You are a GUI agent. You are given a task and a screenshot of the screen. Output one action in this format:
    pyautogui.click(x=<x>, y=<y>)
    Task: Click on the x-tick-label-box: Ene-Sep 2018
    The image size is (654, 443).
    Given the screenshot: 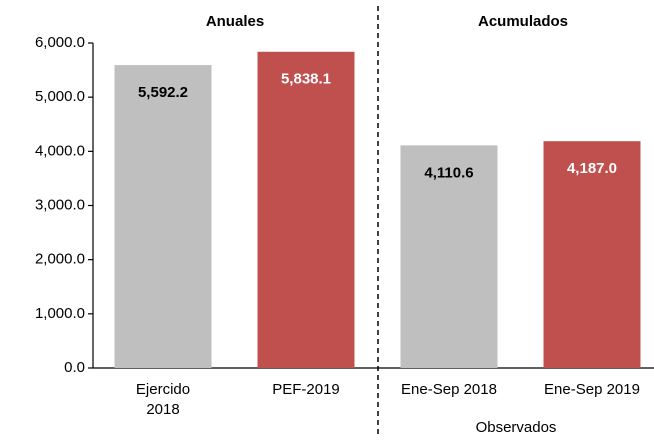 What is the action you would take?
    pyautogui.click(x=449, y=389)
    